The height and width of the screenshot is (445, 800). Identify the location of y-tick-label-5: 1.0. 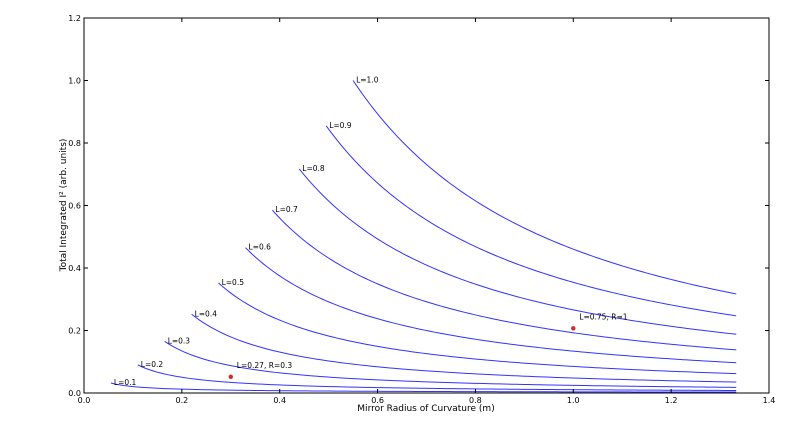
(74, 81).